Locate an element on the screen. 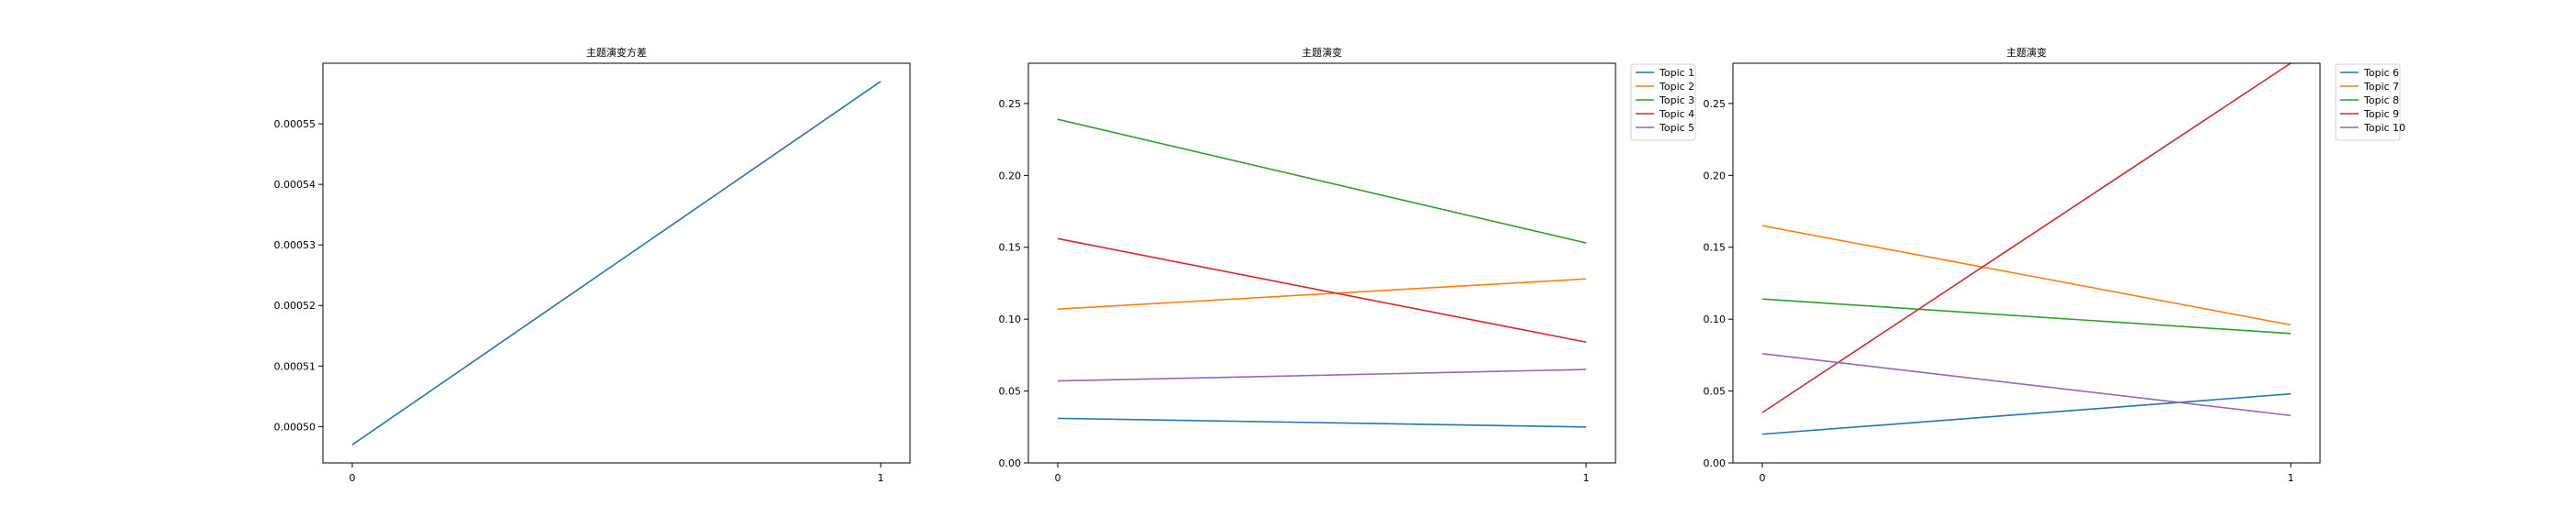 Image resolution: width=2576 pixels, height=528 pixels. y-tick-label: 0.00052 is located at coordinates (295, 306).